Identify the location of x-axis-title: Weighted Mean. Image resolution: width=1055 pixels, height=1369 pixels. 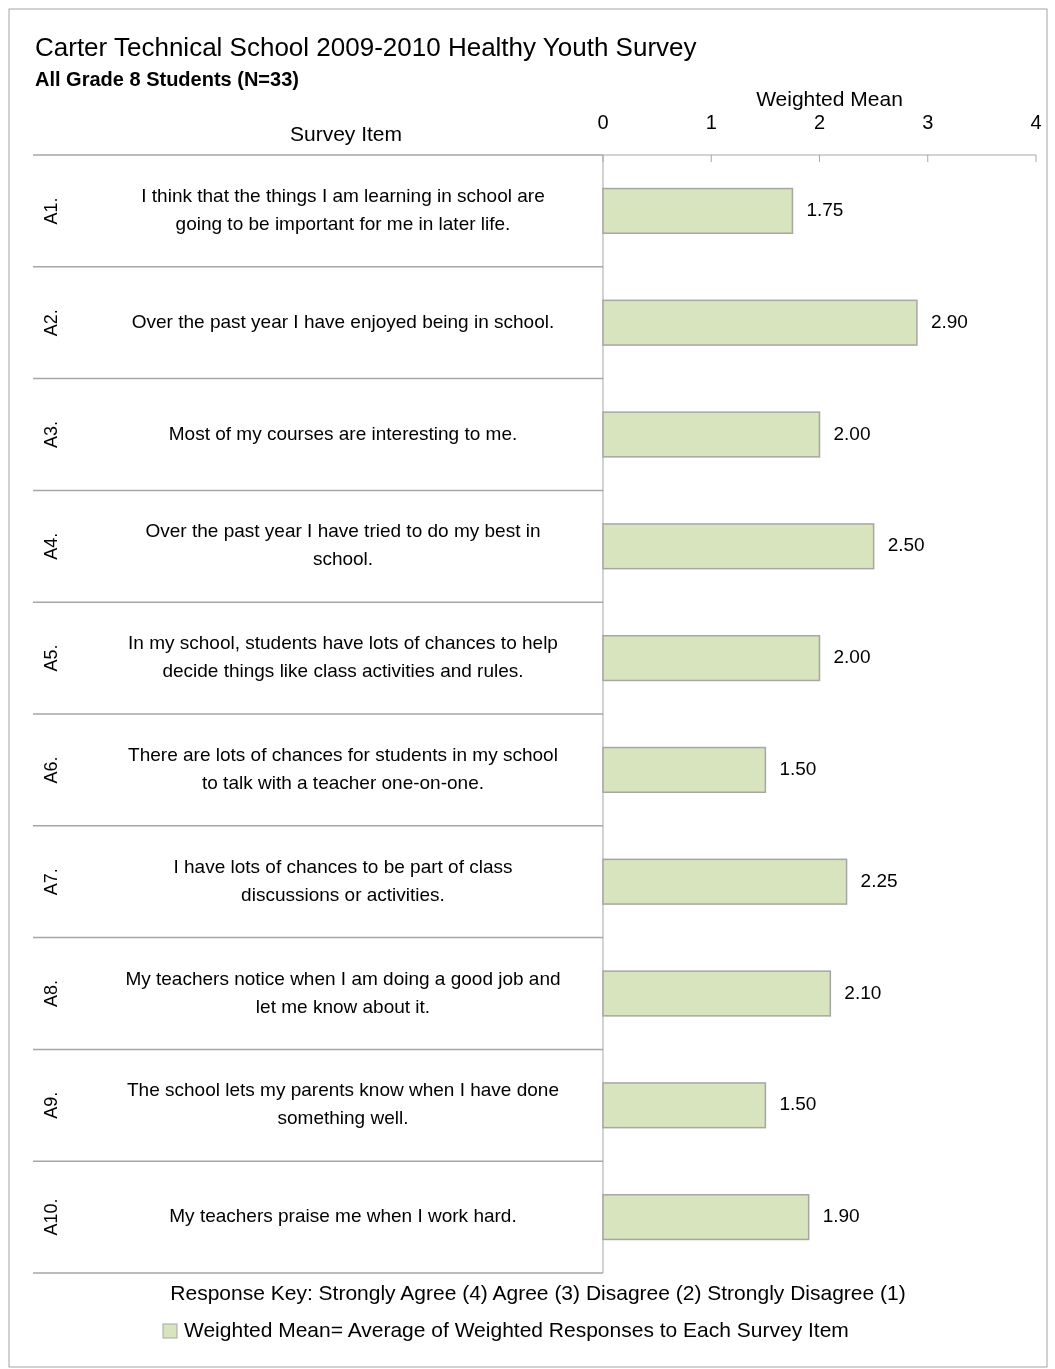
(829, 98).